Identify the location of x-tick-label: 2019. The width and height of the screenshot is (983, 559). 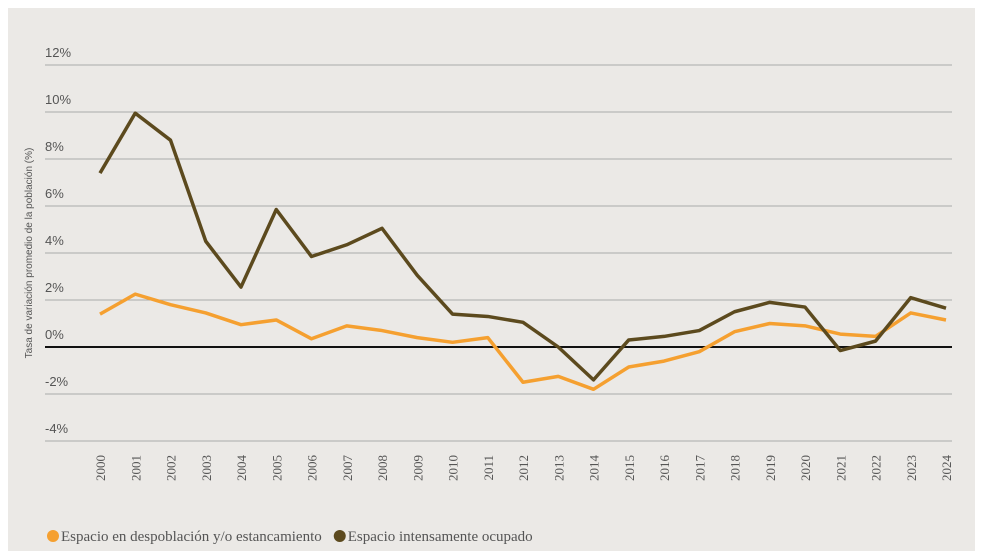
(770, 468).